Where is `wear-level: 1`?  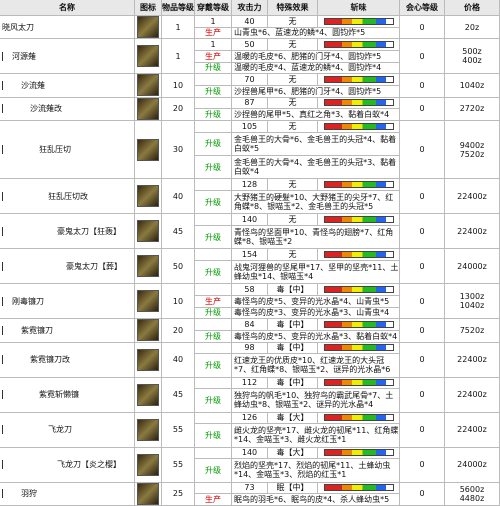
wear-level: 1 is located at coordinates (213, 22).